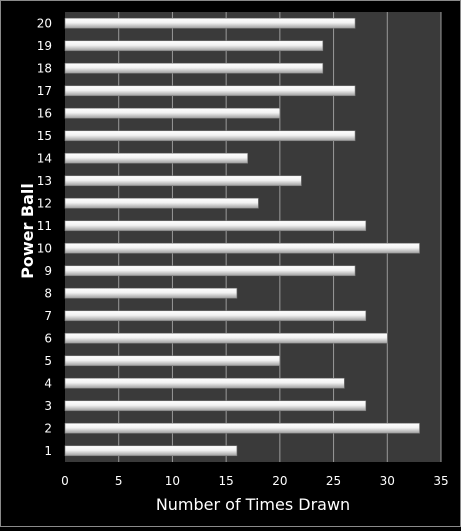  Describe the element at coordinates (44, 226) in the screenshot. I see `y-tick-label: 11` at that location.